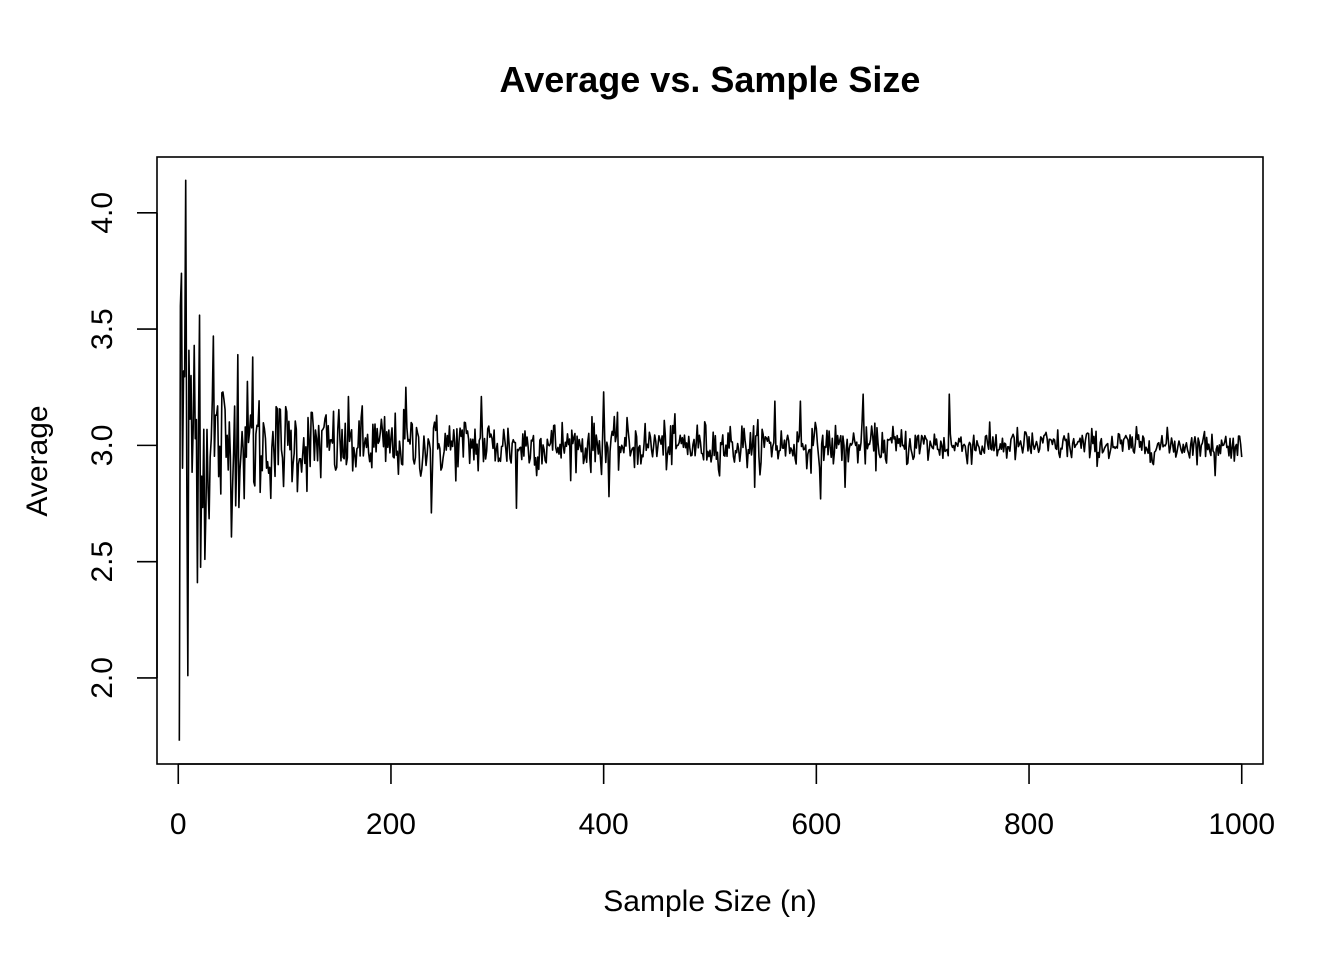  What do you see at coordinates (102, 678) in the screenshot?
I see `y-tick-label: 2.0` at bounding box center [102, 678].